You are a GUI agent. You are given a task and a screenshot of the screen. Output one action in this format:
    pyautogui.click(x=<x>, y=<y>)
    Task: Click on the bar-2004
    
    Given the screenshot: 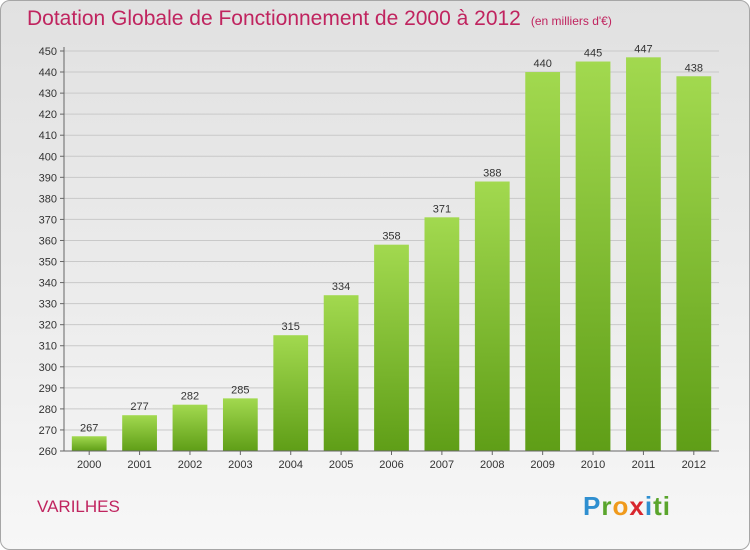 What is the action you would take?
    pyautogui.click(x=291, y=393)
    